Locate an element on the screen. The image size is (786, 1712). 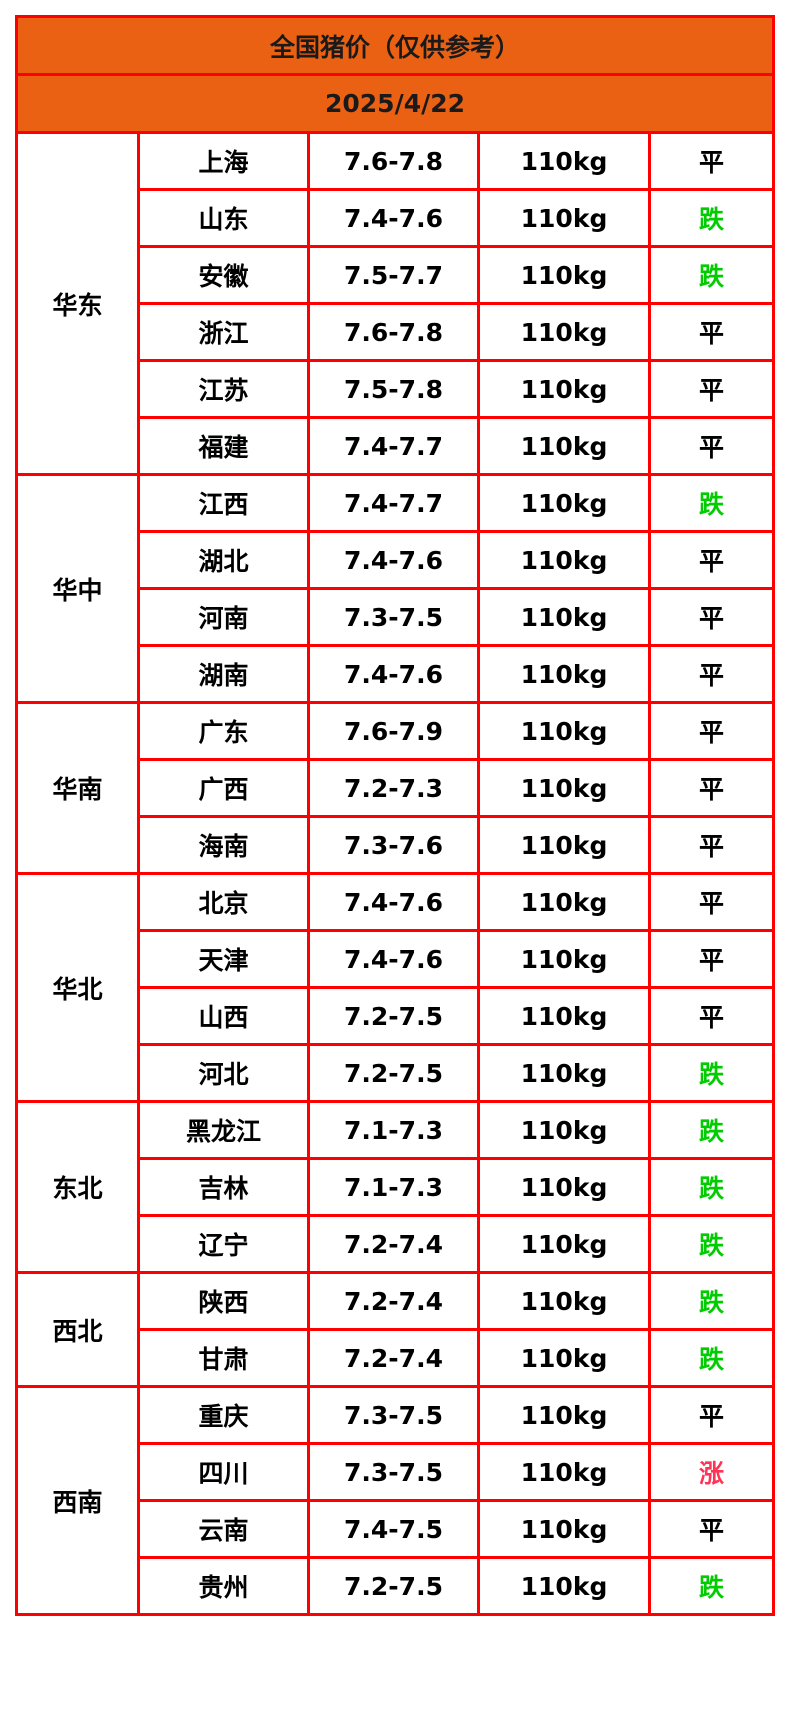
table-row: 云南 7.4-7.5 110kg 平 is located at coordinates (396, 1529).